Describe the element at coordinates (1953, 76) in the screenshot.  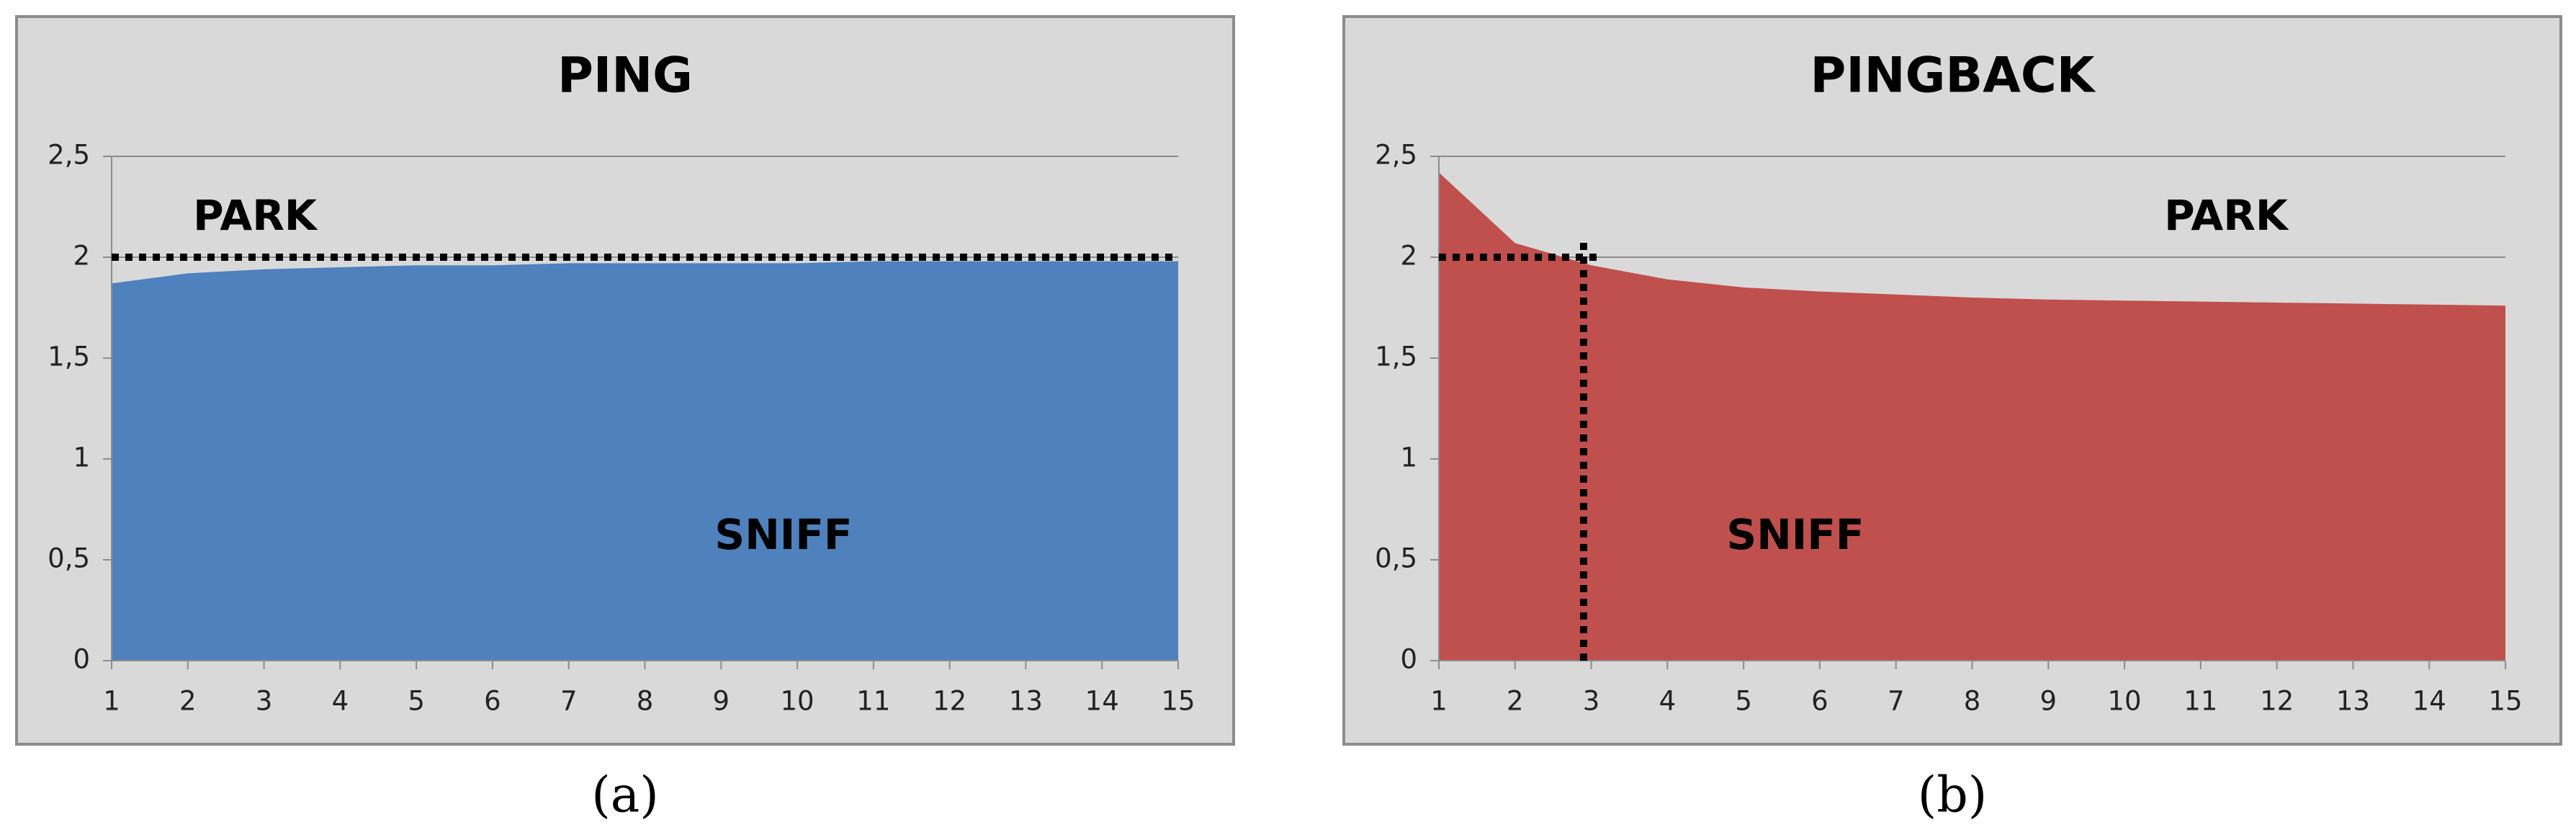
I see `chart-title: PINGBACK` at that location.